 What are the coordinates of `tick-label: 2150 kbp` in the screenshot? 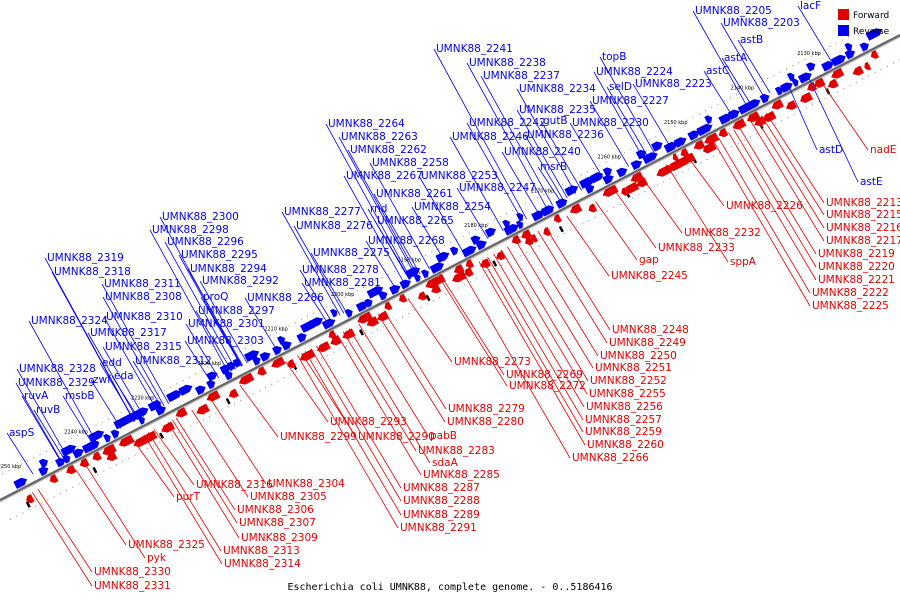 It's located at (676, 123).